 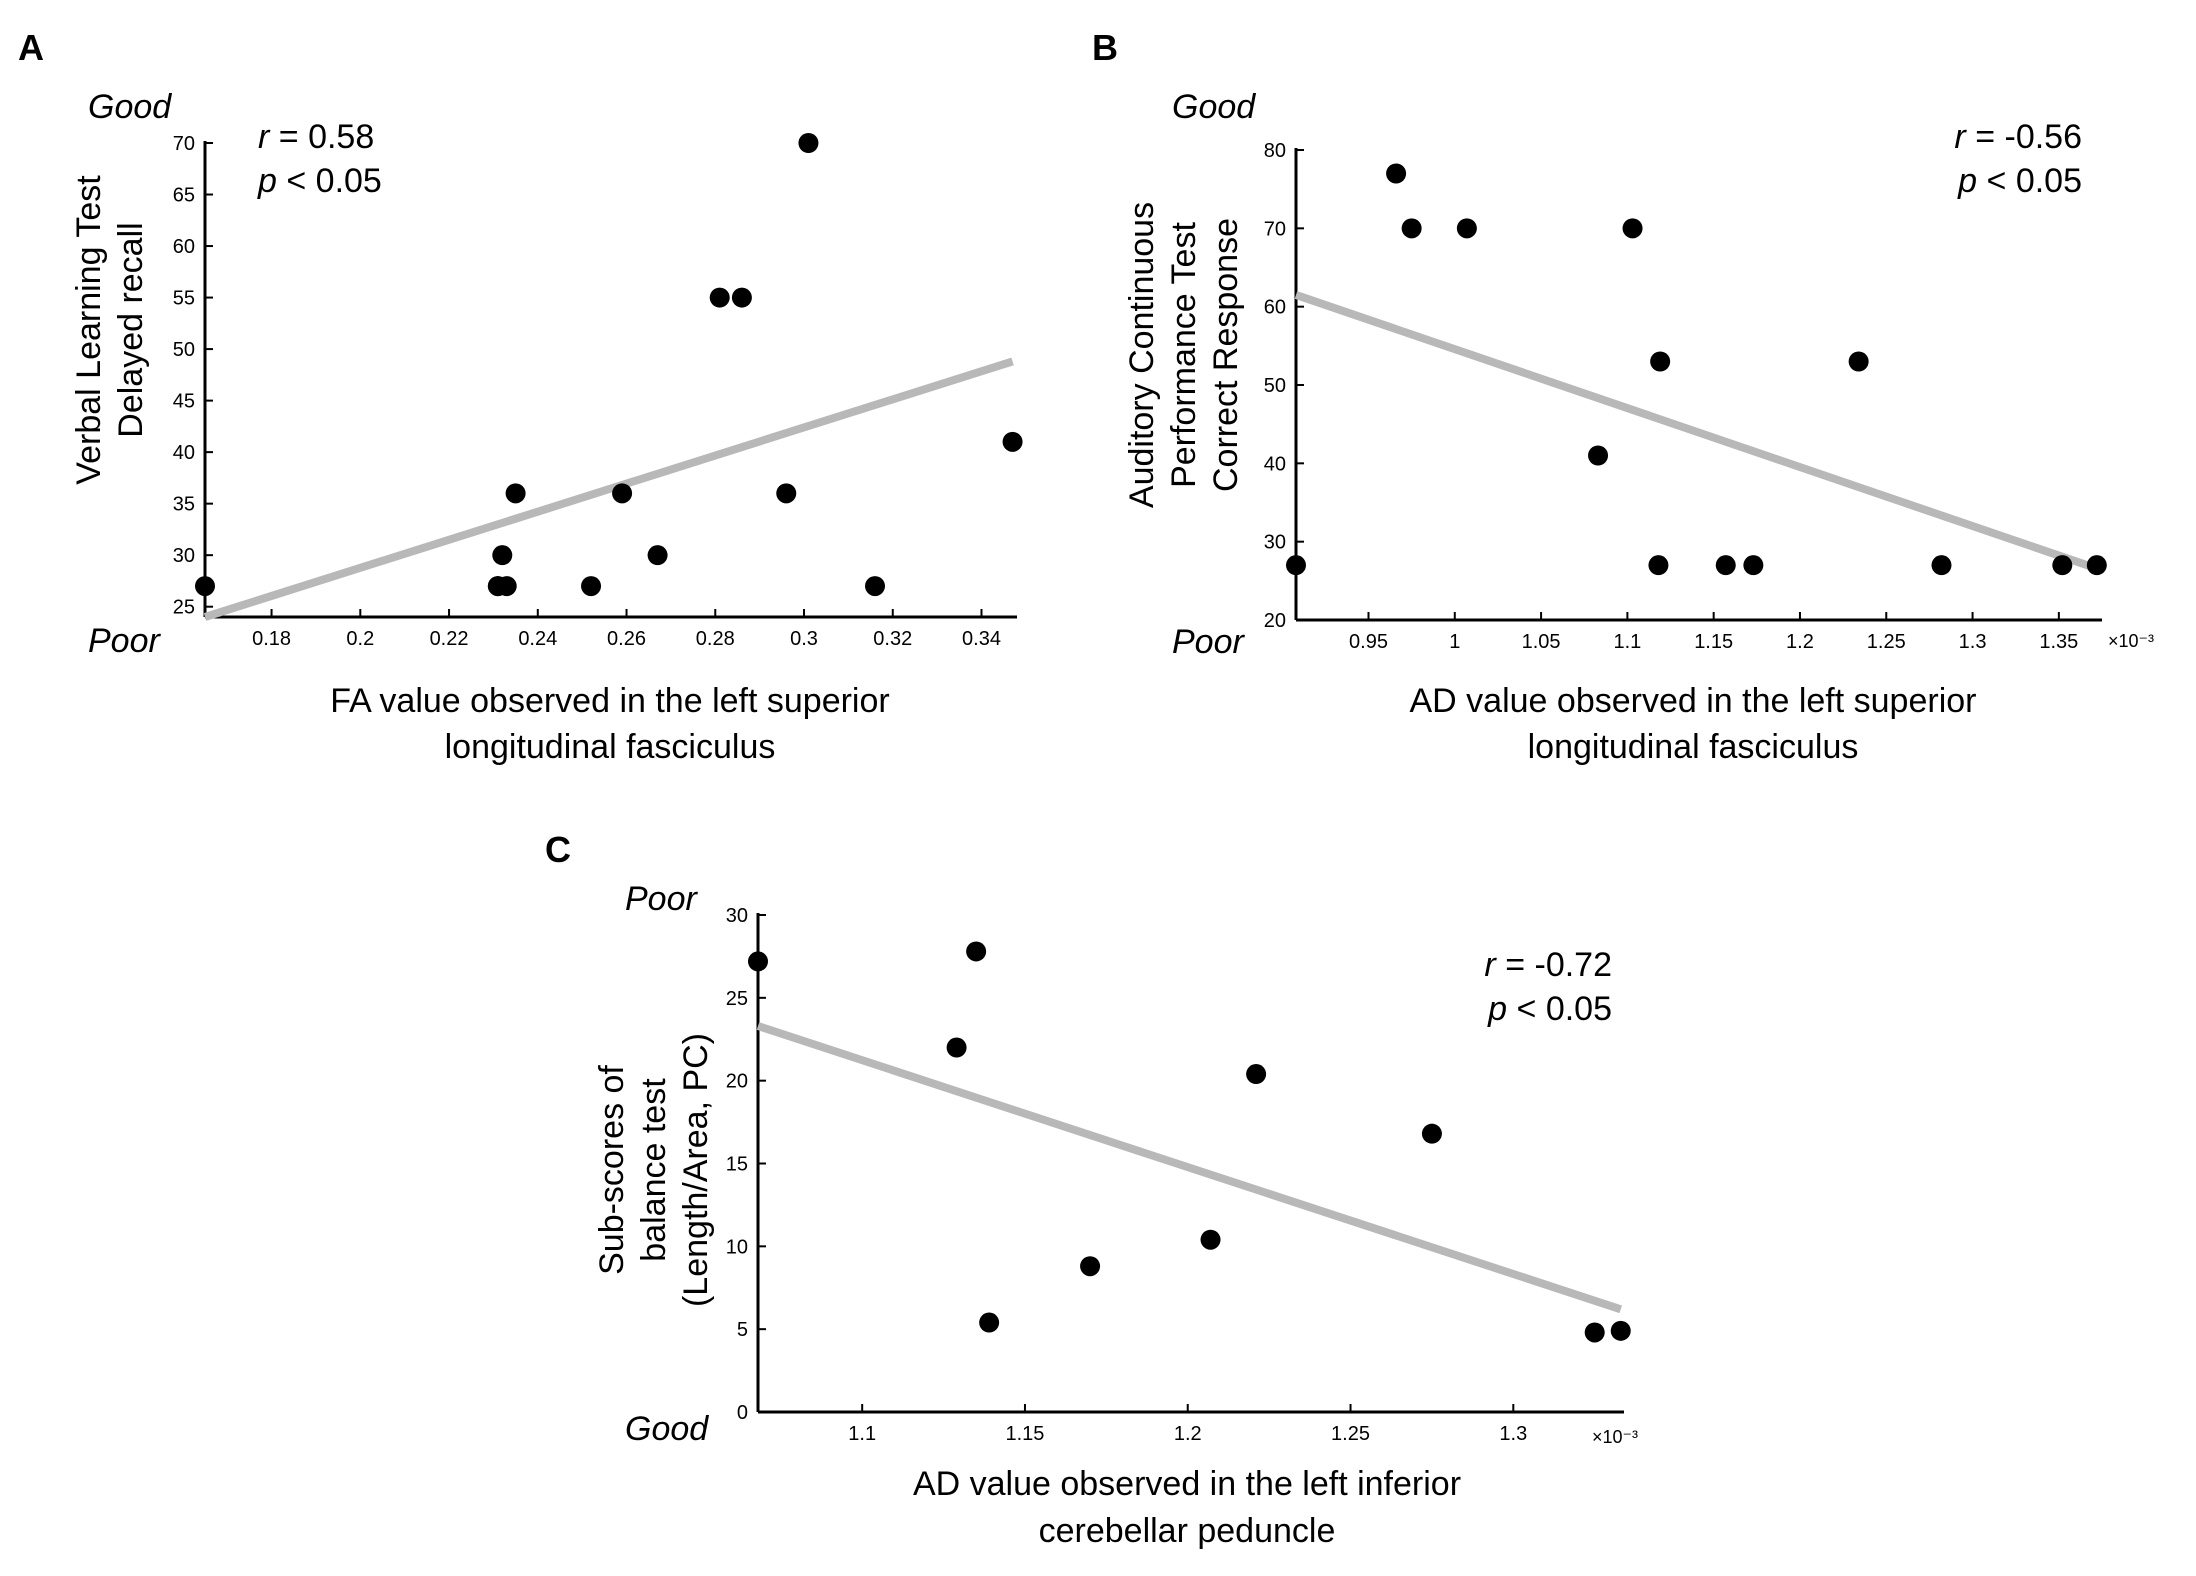 What do you see at coordinates (1275, 308) in the screenshot?
I see `y-tick-label: 60` at bounding box center [1275, 308].